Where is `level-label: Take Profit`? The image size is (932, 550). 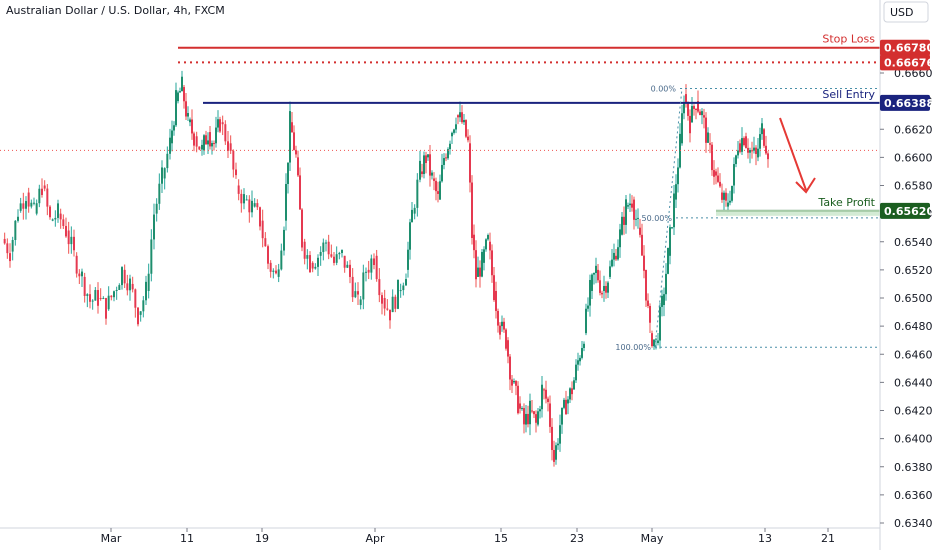 level-label: Take Profit is located at coordinates (846, 202).